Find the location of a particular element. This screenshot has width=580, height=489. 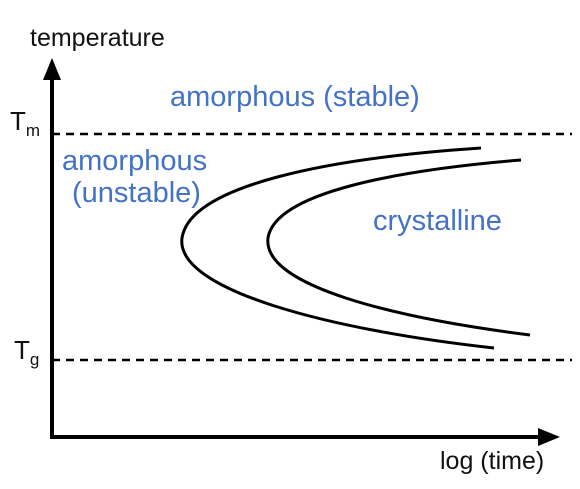

x-axis-arrowhead is located at coordinates (549, 437).